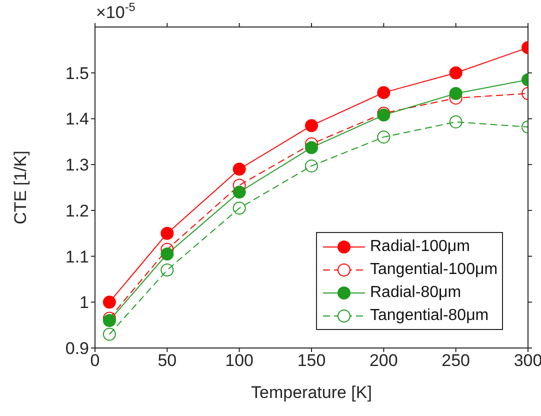 This screenshot has width=541, height=416. I want to click on y-axis-title: CTE [1/K], so click(20, 187).